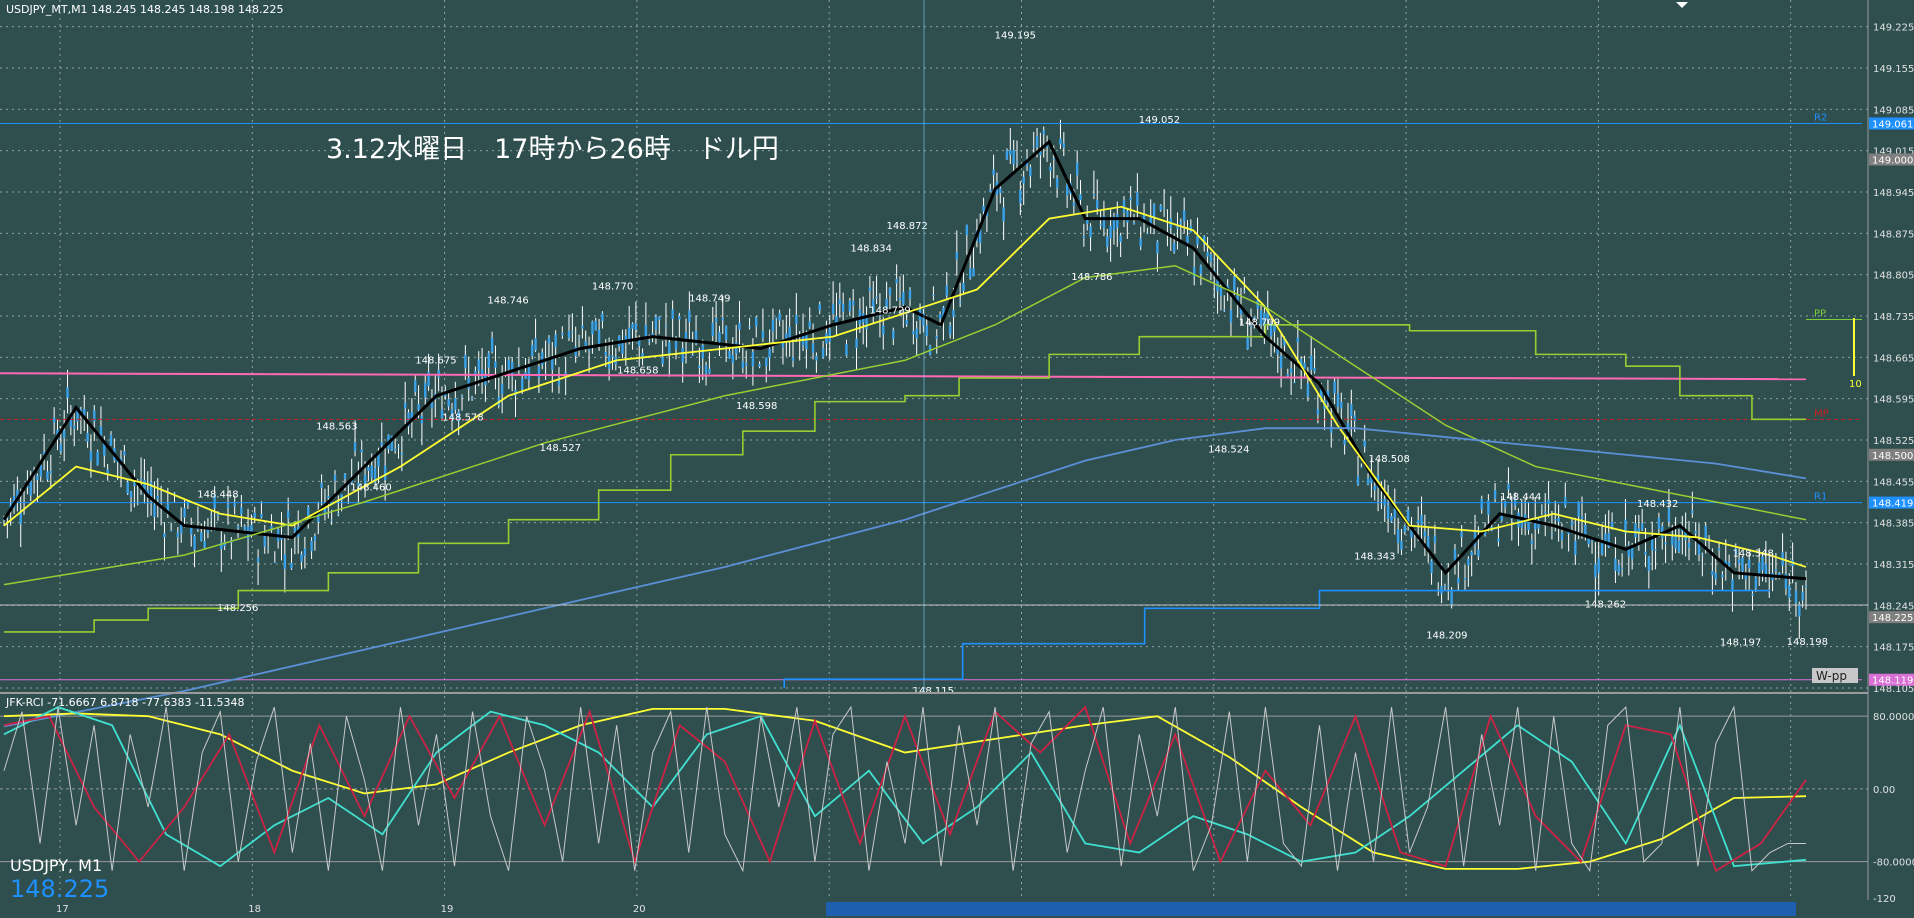  Describe the element at coordinates (1893, 193) in the screenshot. I see `price-tick-label: 148.945` at that location.